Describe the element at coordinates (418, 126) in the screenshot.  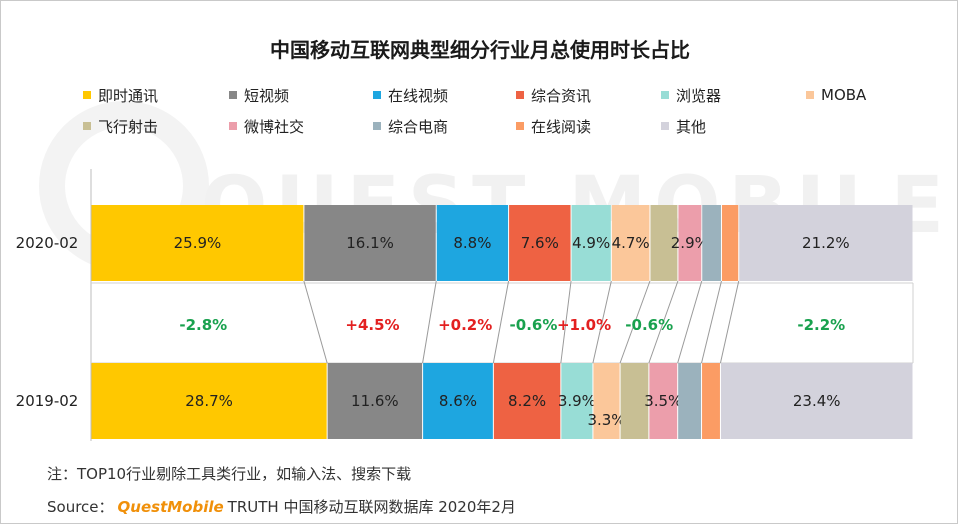
I see `legend-label: 综合电商` at that location.